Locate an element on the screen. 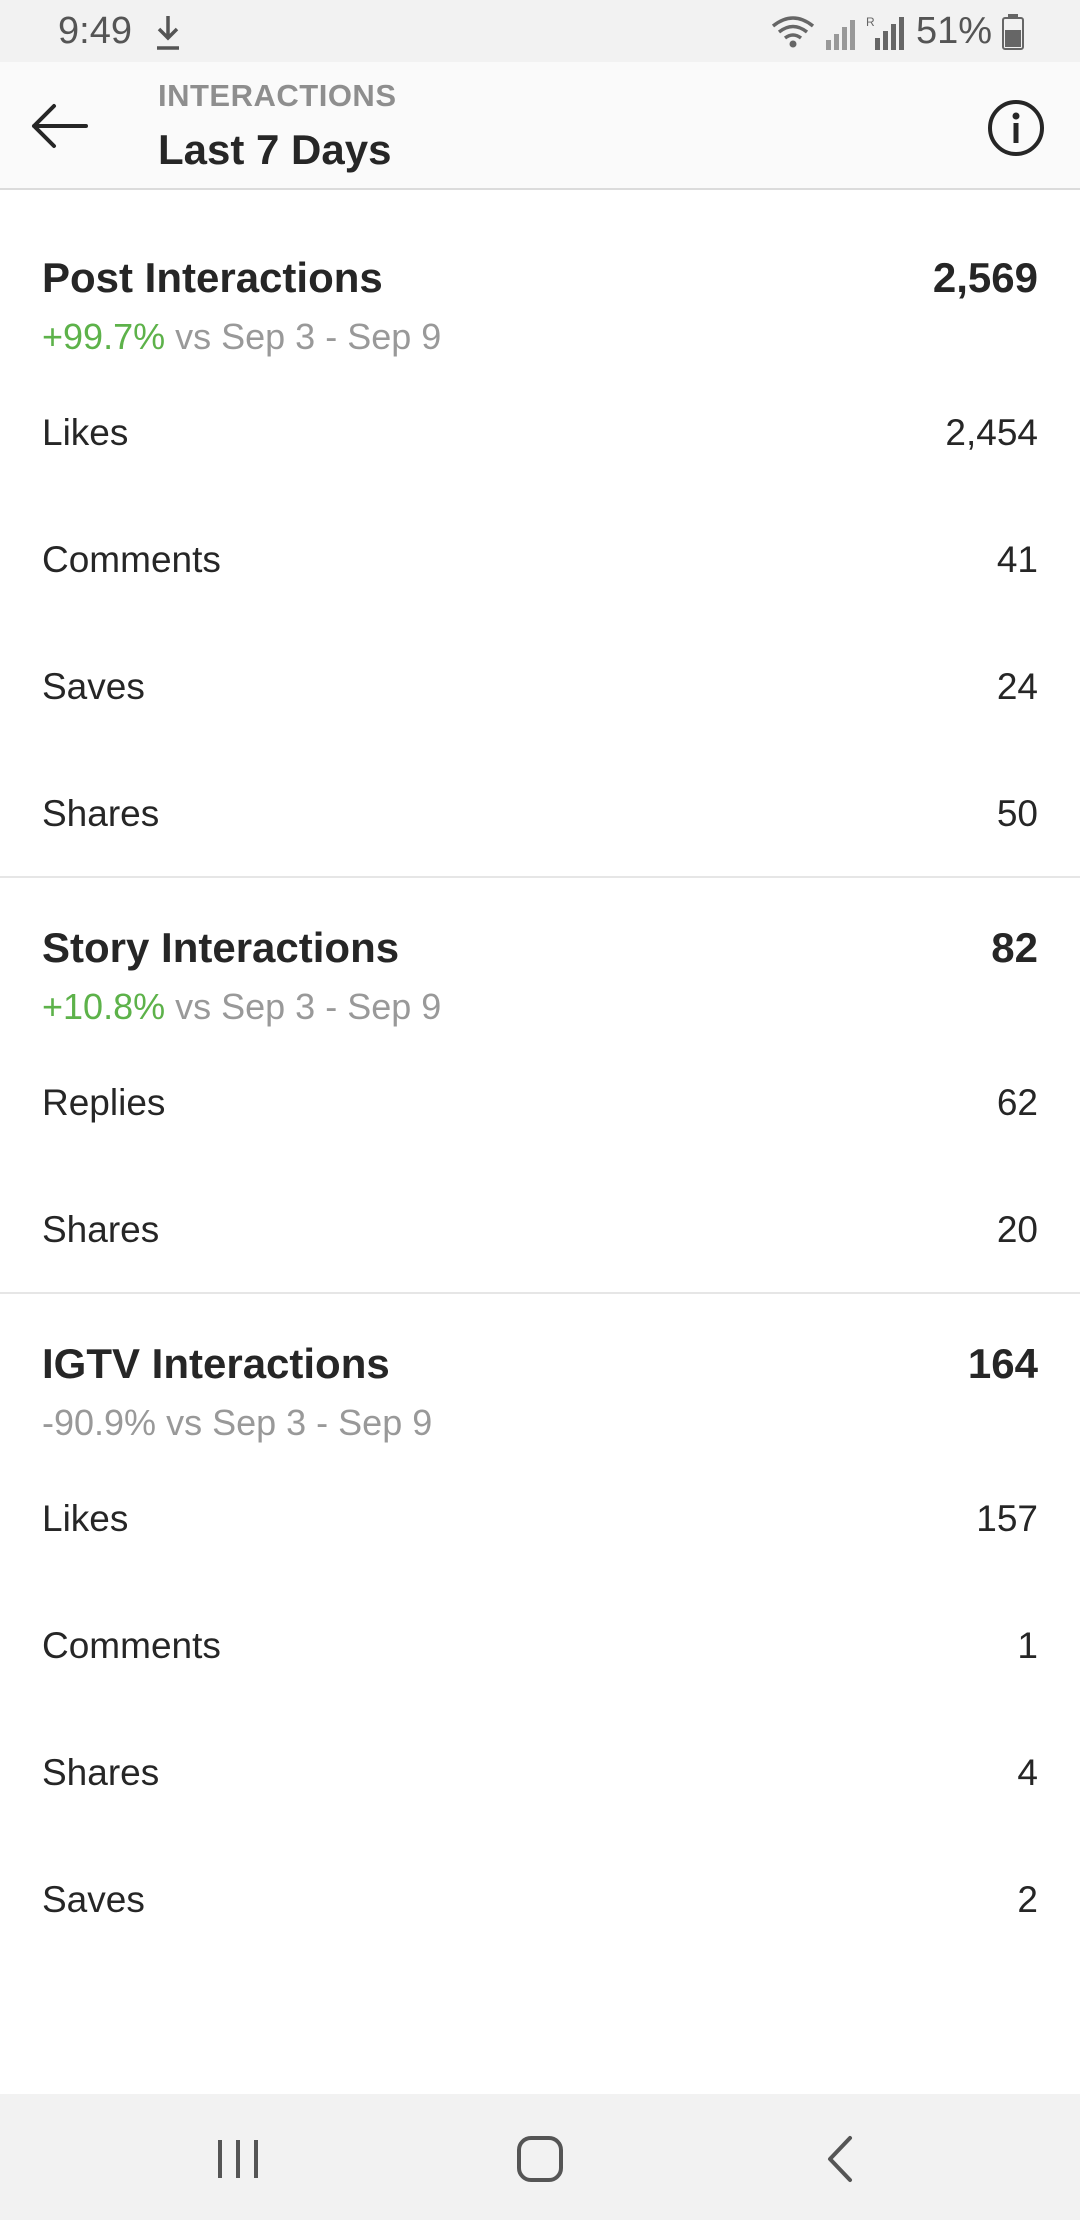  section-total: 2,569 is located at coordinates (985, 277).